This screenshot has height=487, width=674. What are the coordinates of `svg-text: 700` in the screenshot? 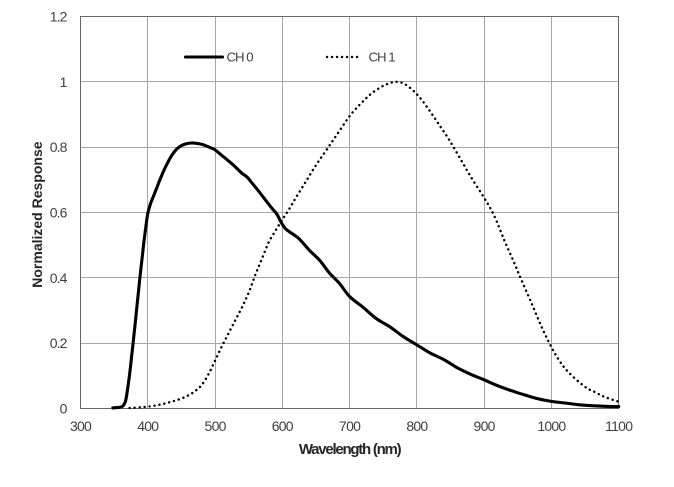 It's located at (350, 426).